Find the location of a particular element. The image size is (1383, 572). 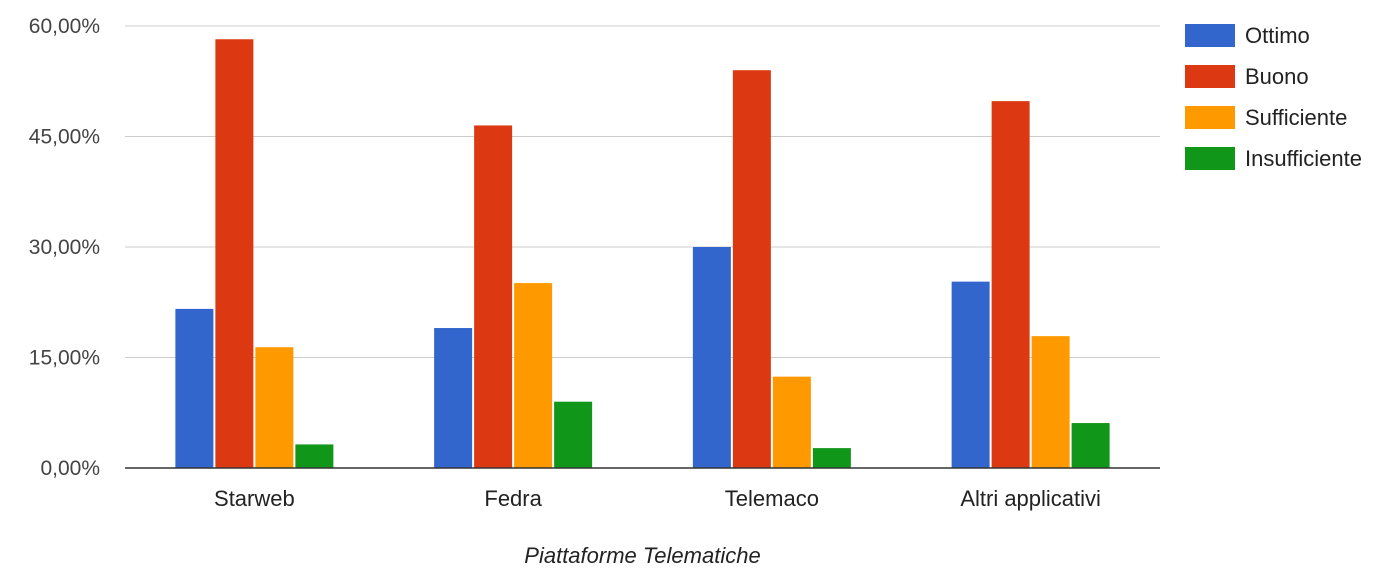

legend-swatch-ottimo is located at coordinates (1210, 35).